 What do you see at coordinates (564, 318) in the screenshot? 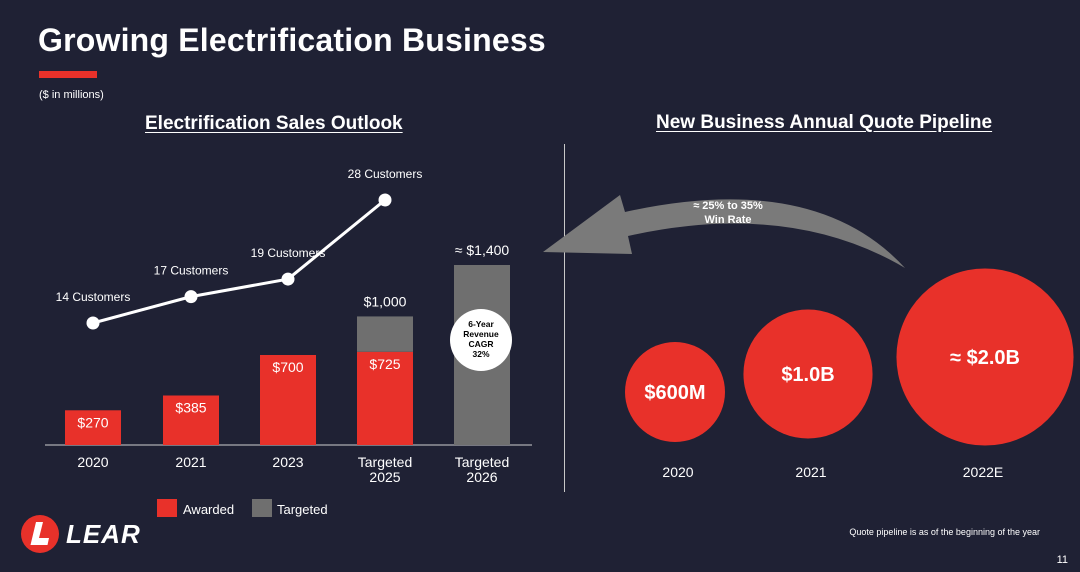
I see `section-divider` at bounding box center [564, 318].